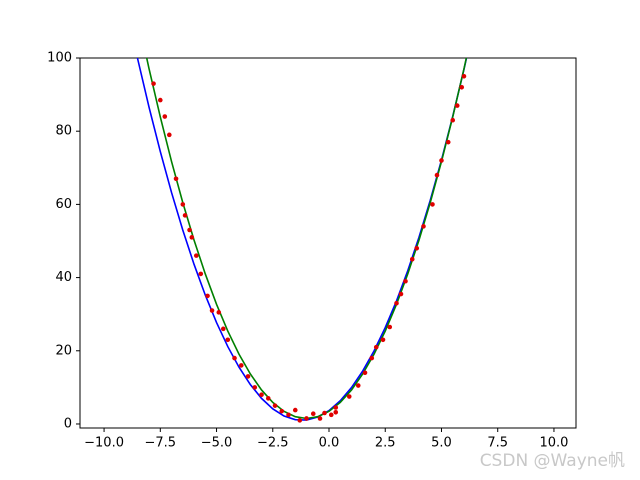 The image size is (640, 480). I want to click on x-tick-label: −2.5, so click(273, 443).